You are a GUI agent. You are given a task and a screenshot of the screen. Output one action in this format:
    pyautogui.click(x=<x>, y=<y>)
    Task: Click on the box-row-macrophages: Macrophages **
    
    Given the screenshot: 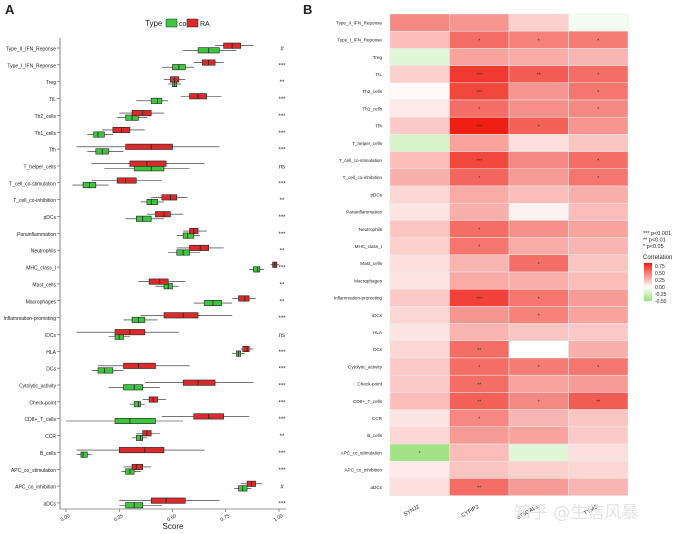 What is the action you would take?
    pyautogui.click(x=155, y=301)
    